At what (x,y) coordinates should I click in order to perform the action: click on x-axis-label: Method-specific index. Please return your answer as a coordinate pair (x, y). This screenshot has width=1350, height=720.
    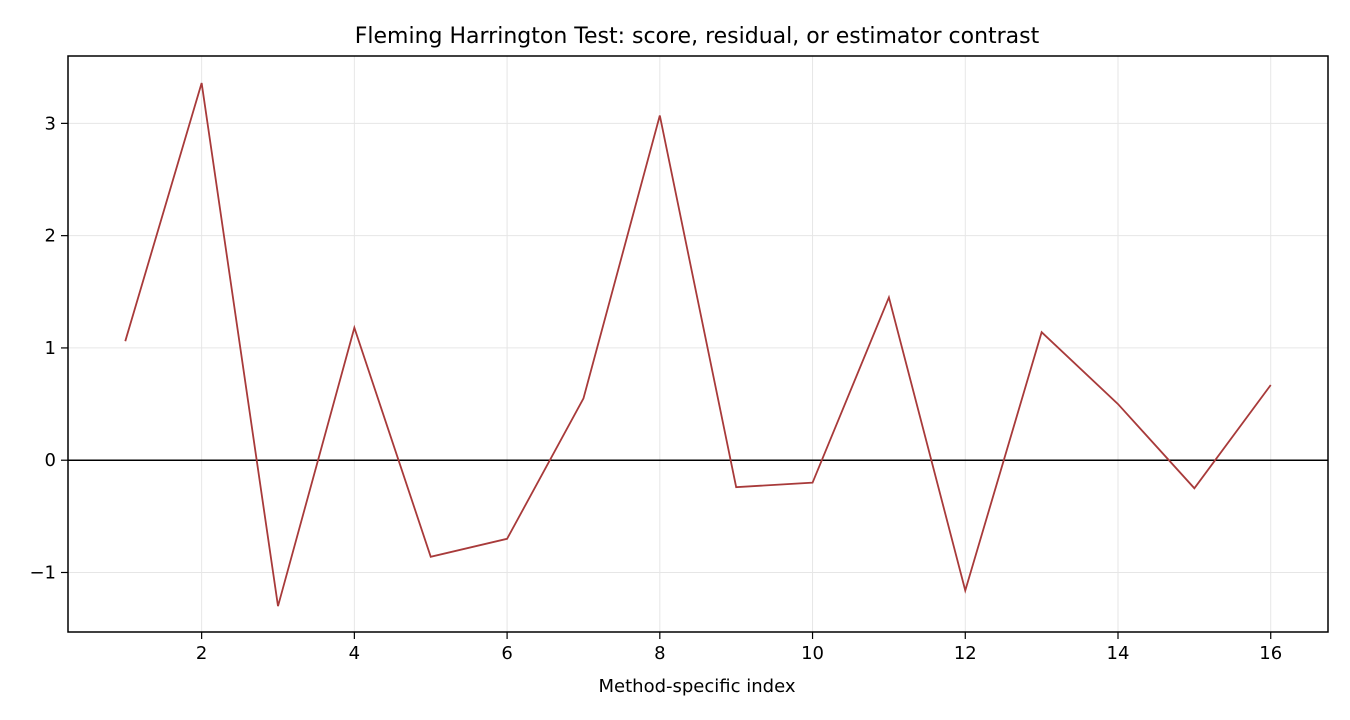
    Looking at the image, I should click on (697, 686).